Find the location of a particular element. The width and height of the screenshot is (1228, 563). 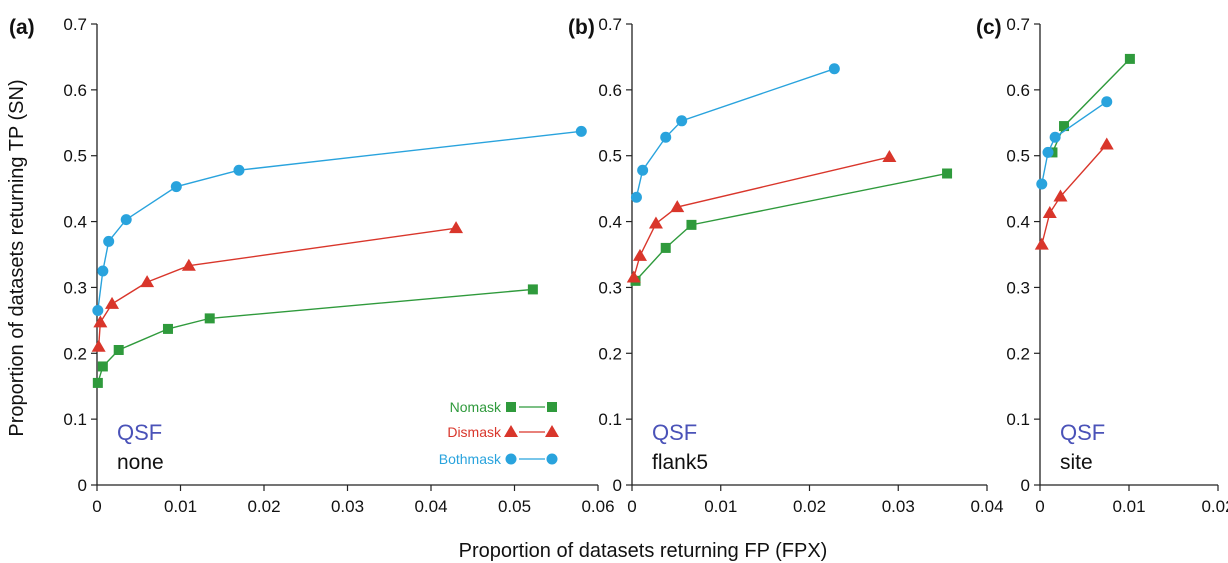

panel-label: (a) is located at coordinates (22, 27).